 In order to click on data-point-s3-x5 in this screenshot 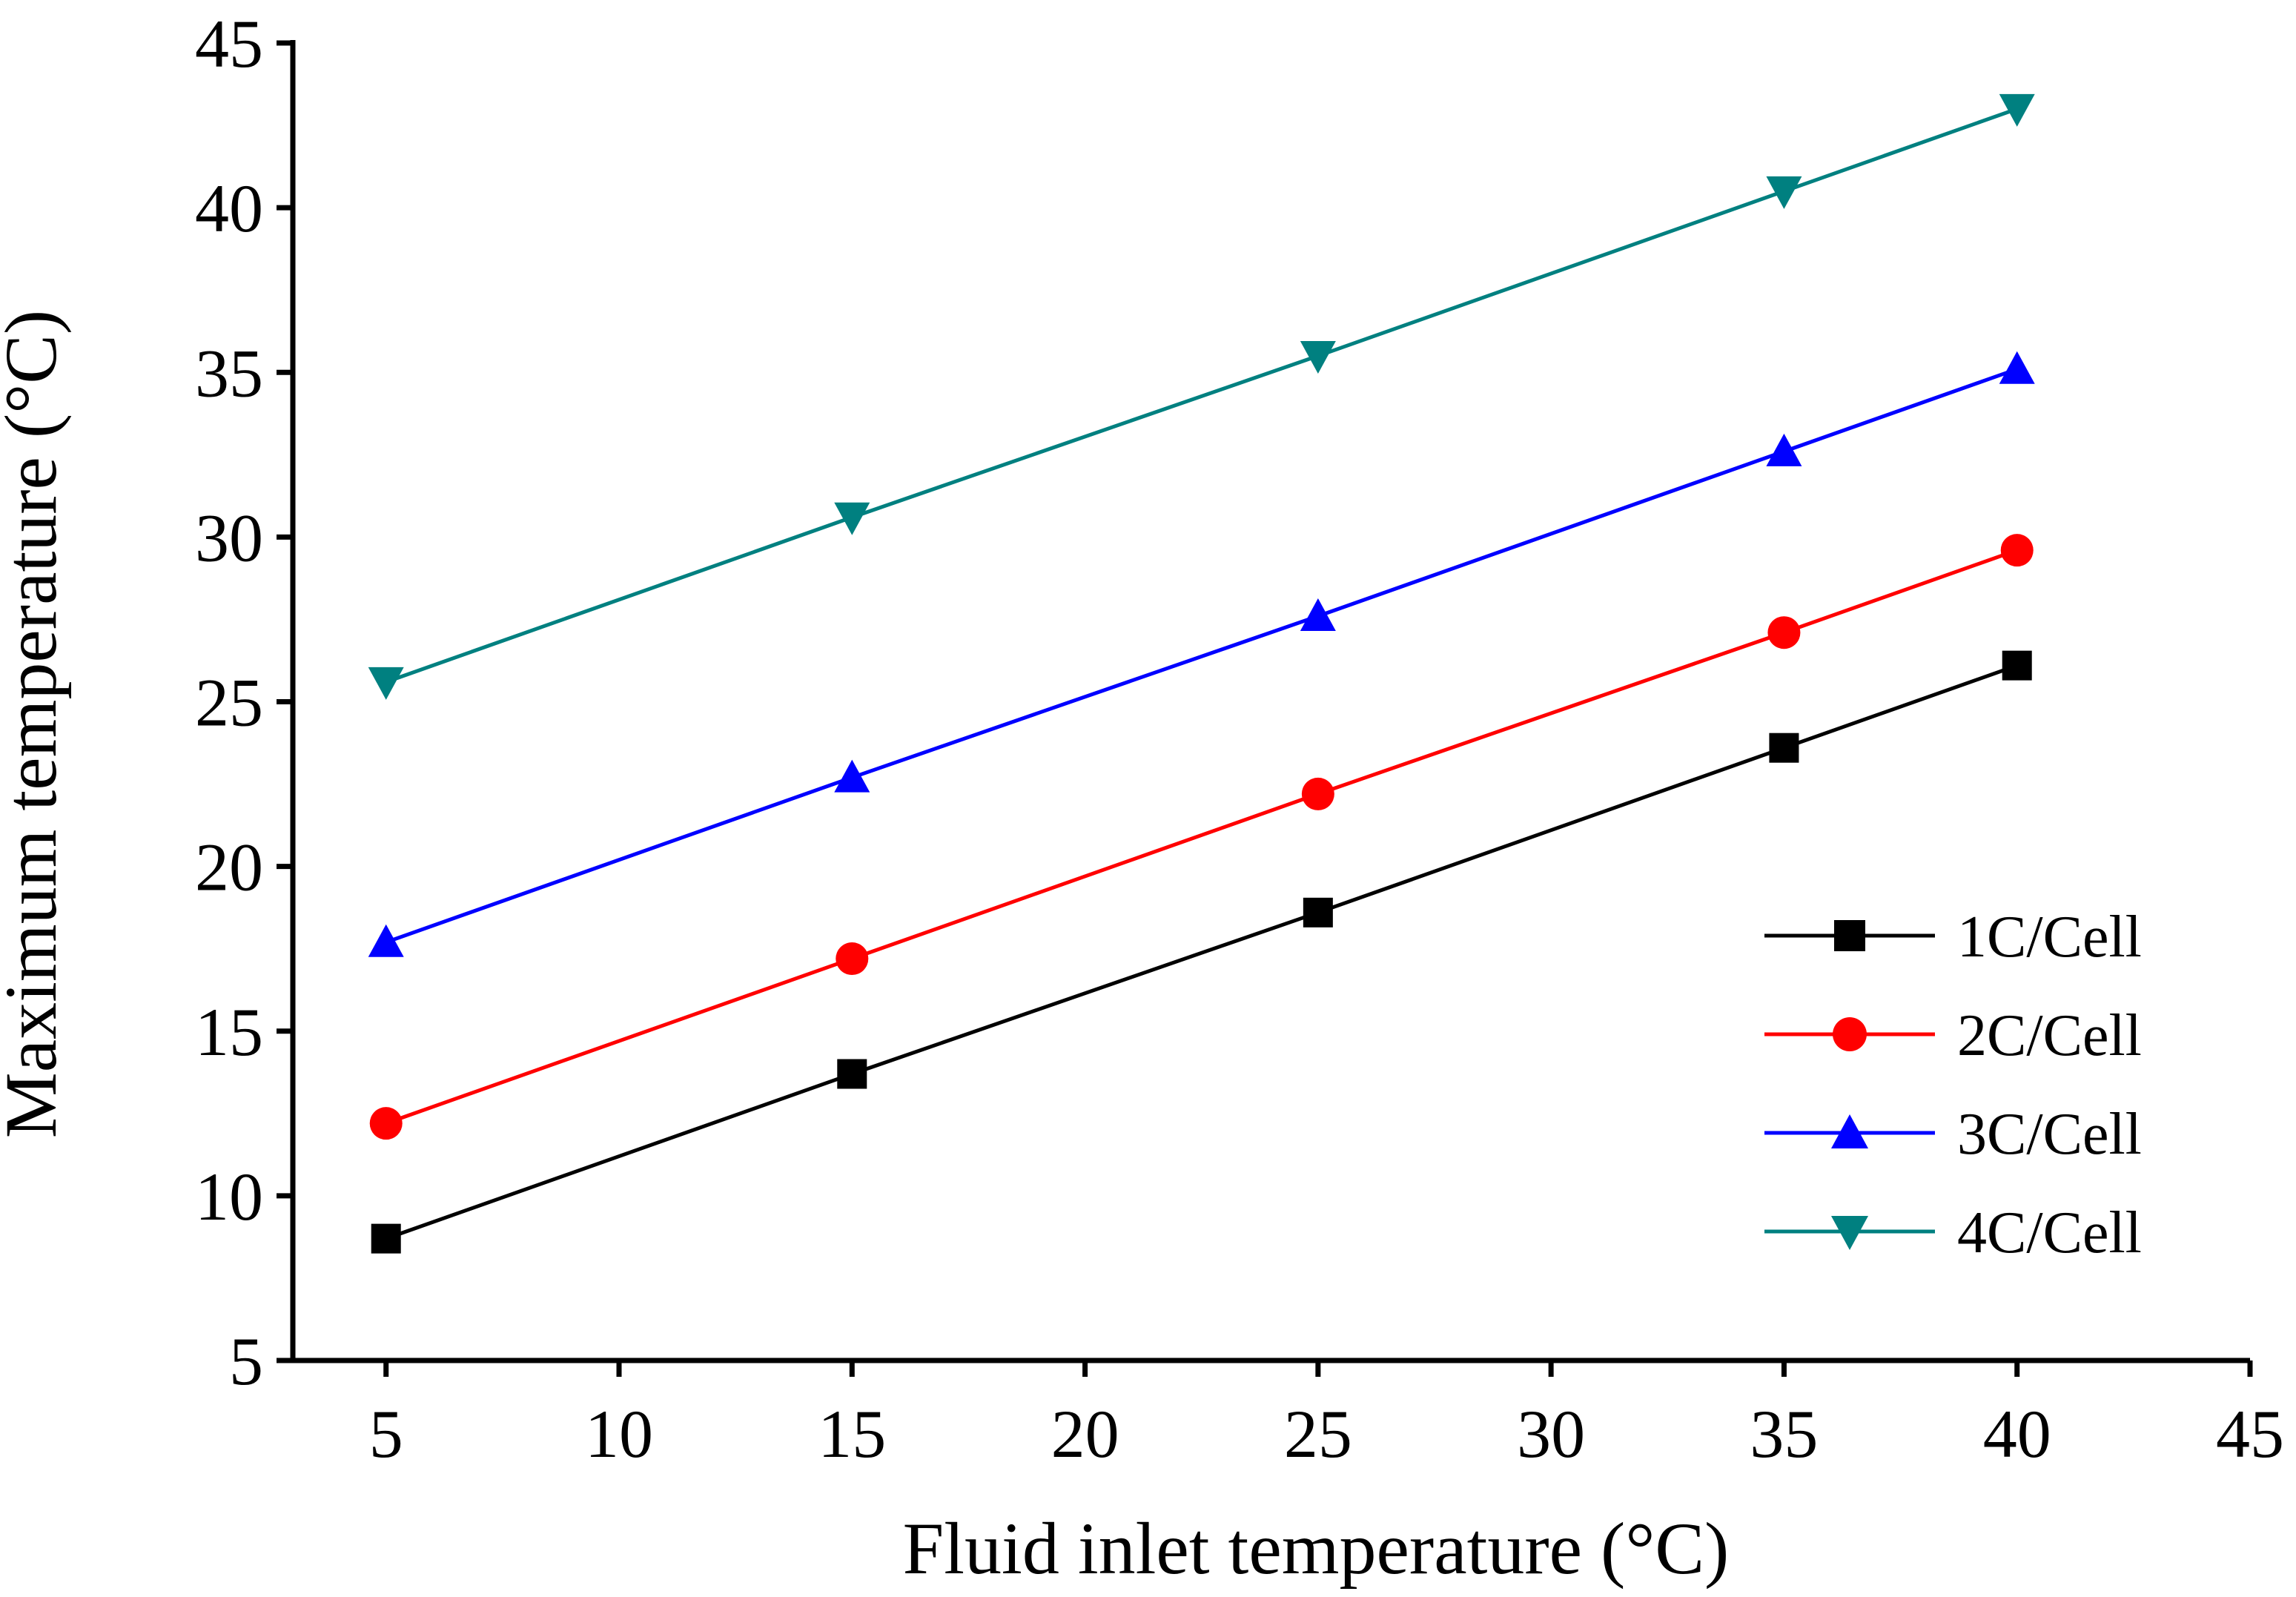, I will do `click(386, 940)`.